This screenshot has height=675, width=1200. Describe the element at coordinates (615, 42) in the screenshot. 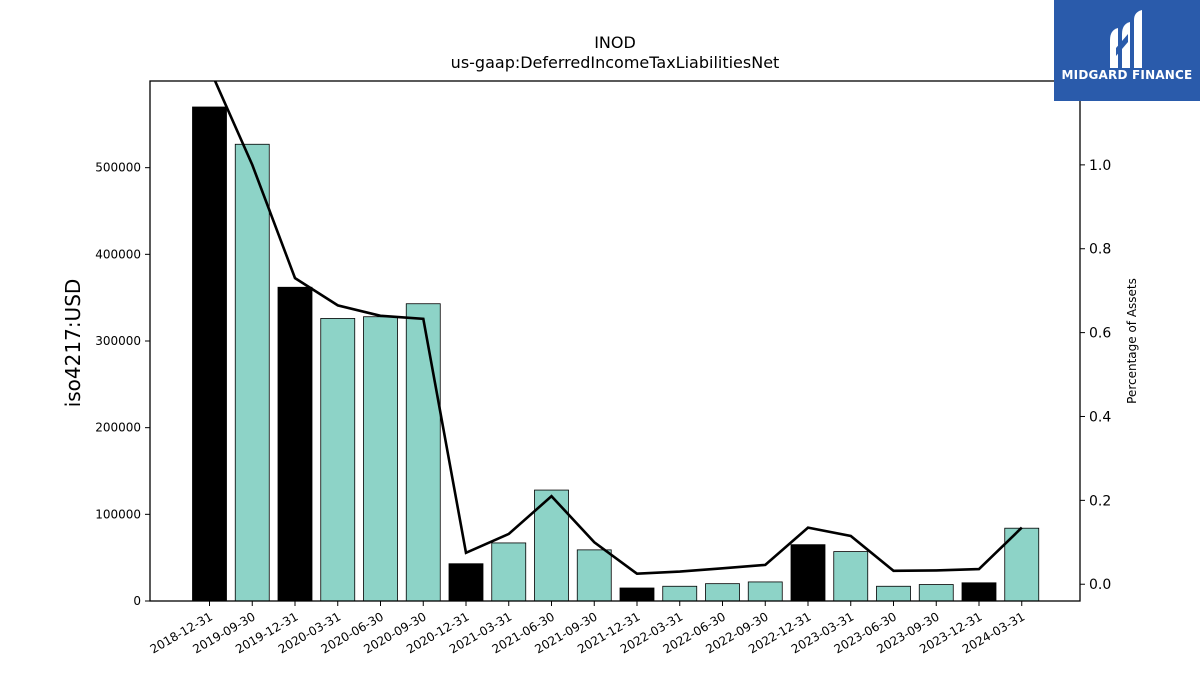

I see `chart-title: INOD` at that location.